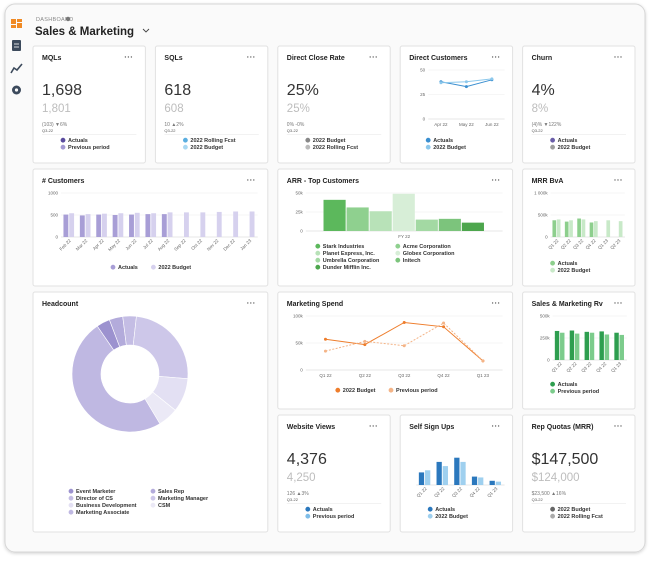  Describe the element at coordinates (68, 19) in the screenshot. I see `info-icon` at that location.